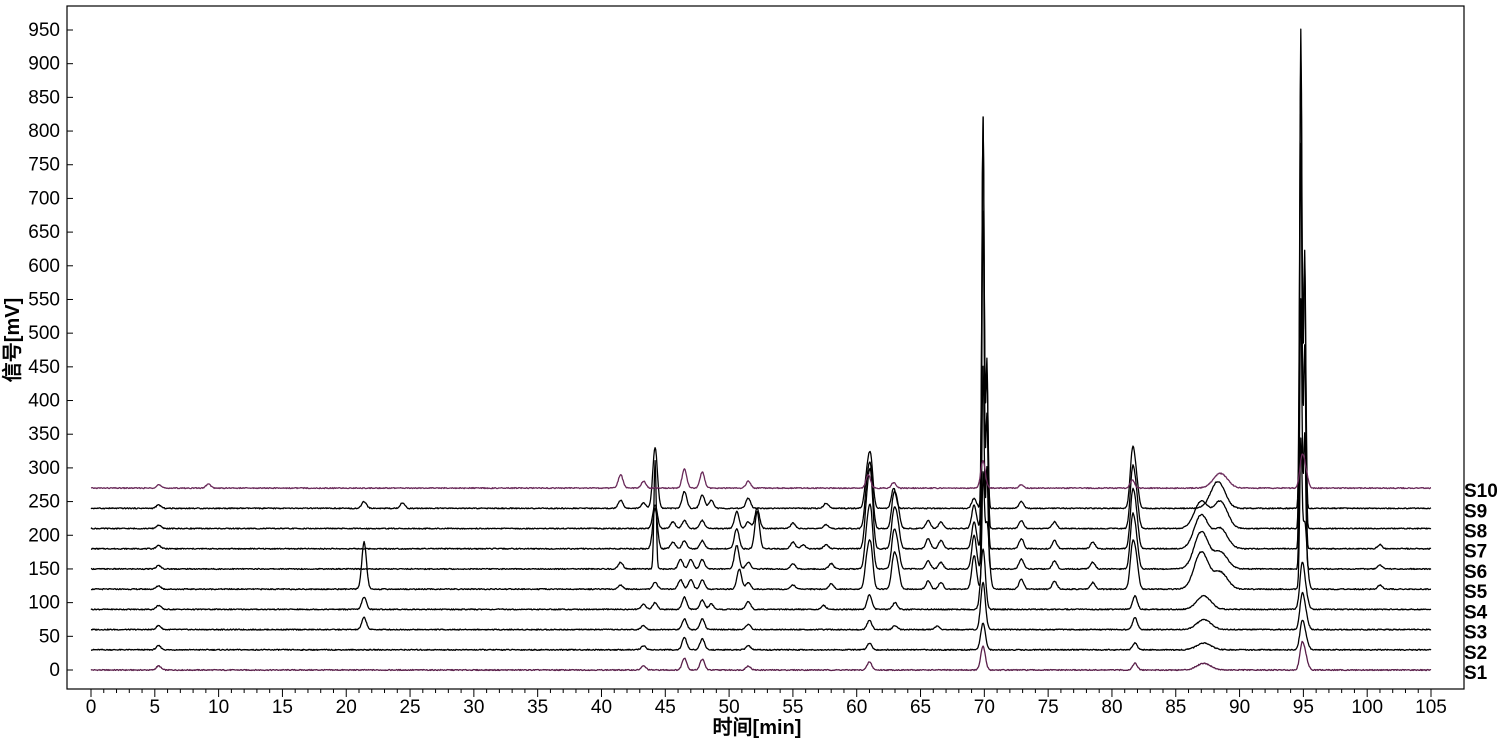 This screenshot has height=744, width=1497. Describe the element at coordinates (665, 707) in the screenshot. I see `x-tick-label: 45` at that location.